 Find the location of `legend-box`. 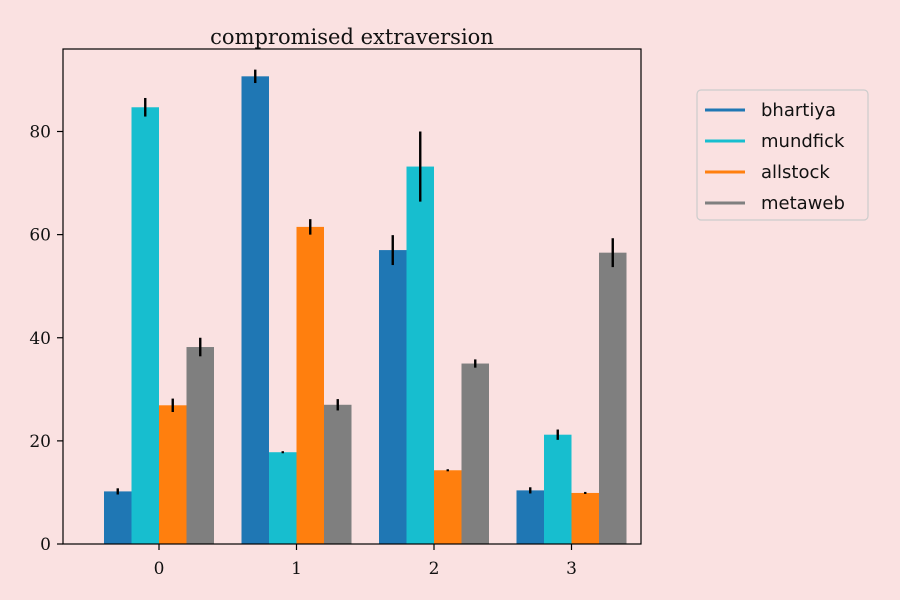

legend-box is located at coordinates (782, 155).